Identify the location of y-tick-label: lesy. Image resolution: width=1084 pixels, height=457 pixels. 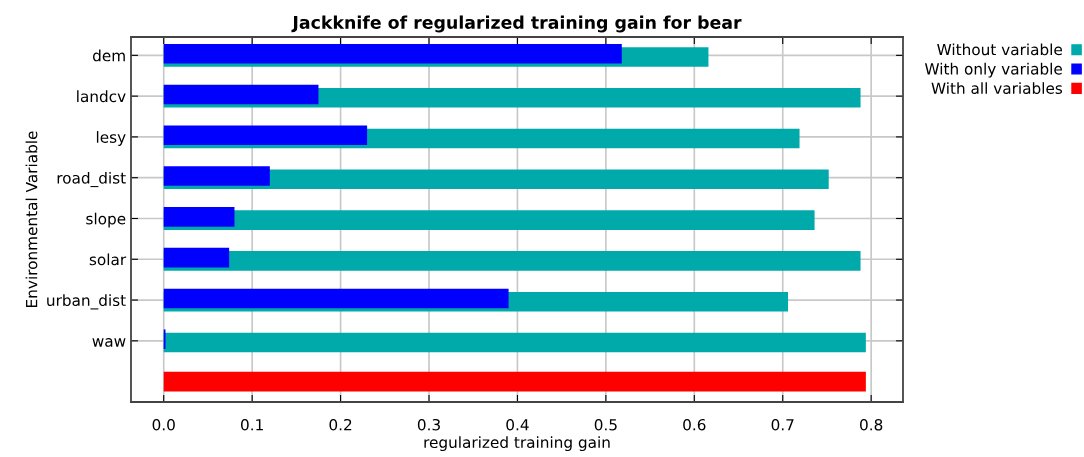
(111, 138).